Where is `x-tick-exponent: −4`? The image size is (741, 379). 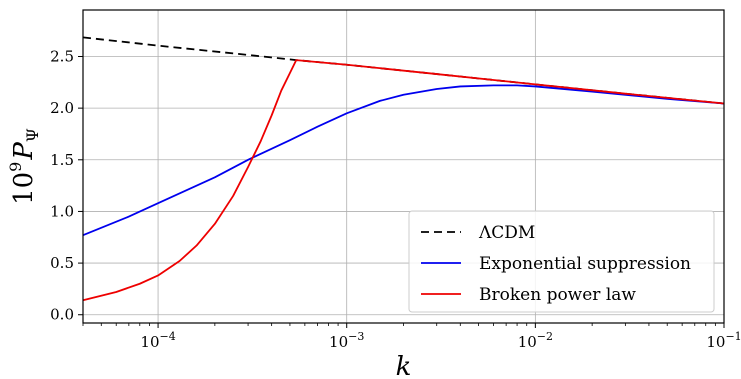 x-tick-exponent: −4 is located at coordinates (168, 336).